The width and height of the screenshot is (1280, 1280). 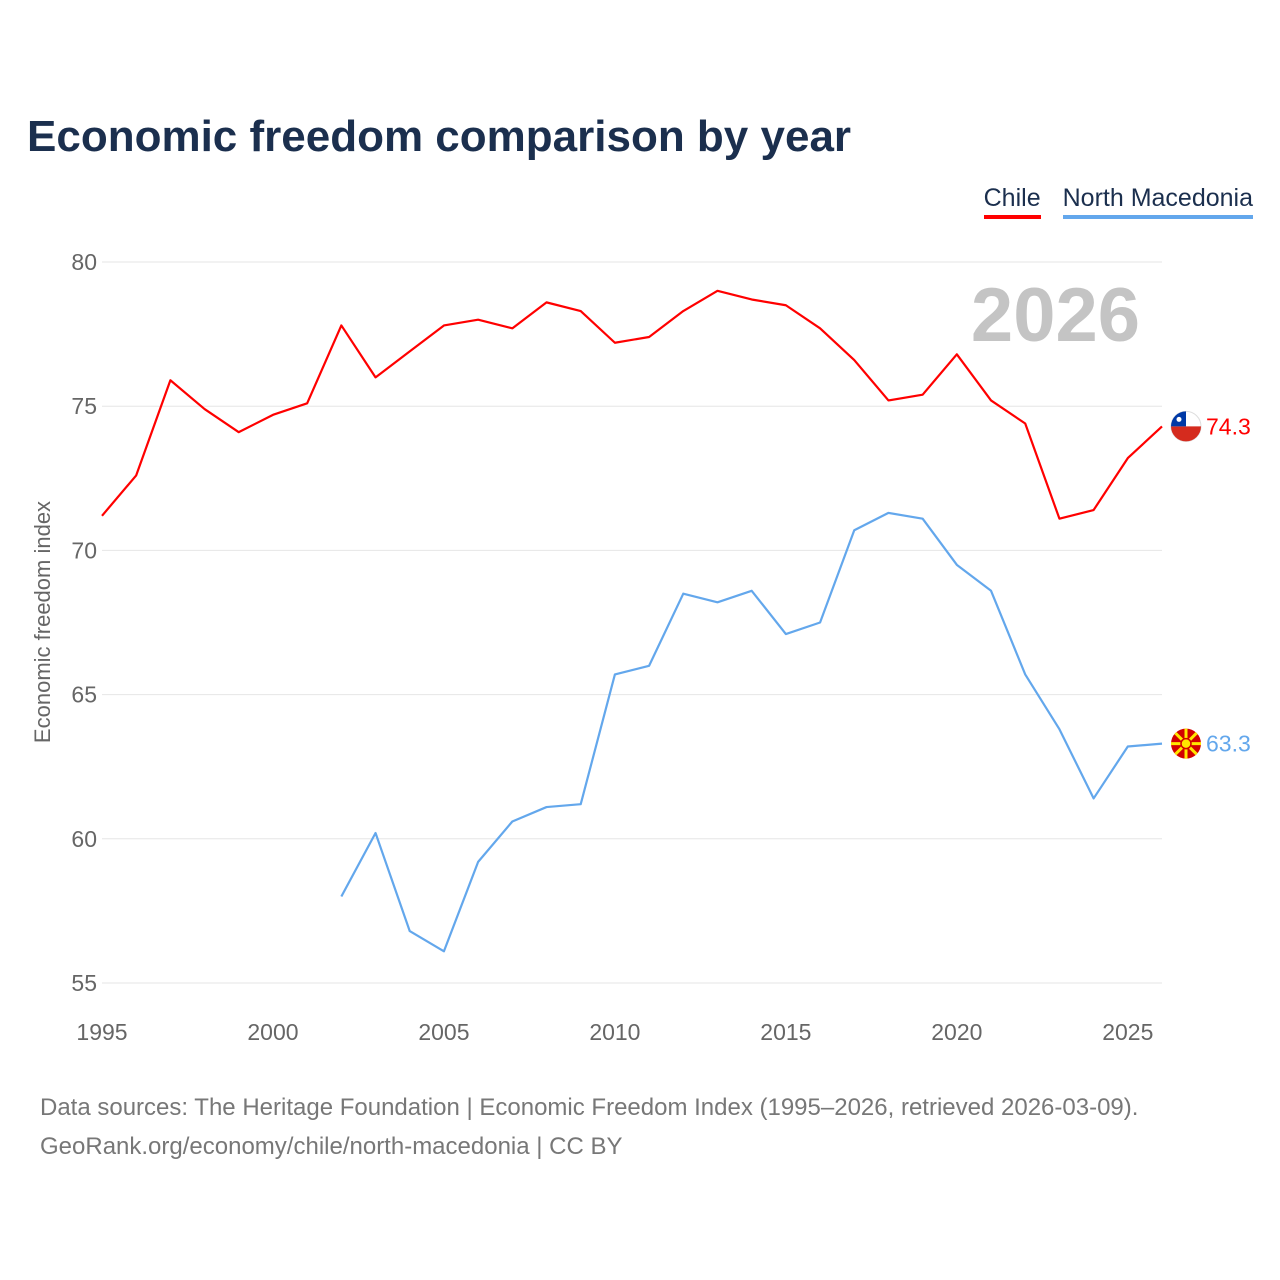 What do you see at coordinates (84, 406) in the screenshot?
I see `y-tick-label: 75` at bounding box center [84, 406].